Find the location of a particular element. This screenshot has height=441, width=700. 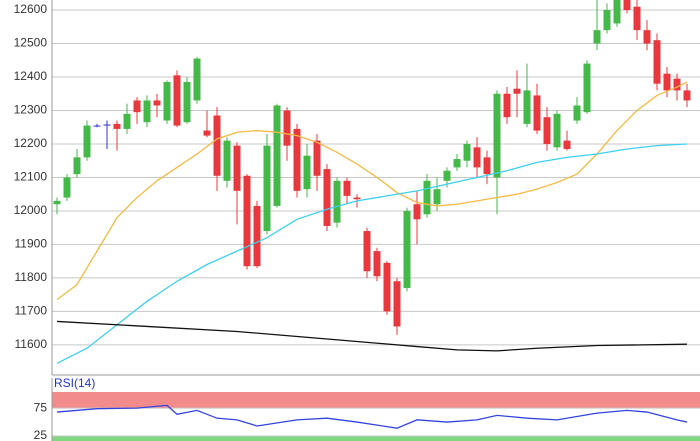

y-tick-label: 11600 is located at coordinates (31, 344).